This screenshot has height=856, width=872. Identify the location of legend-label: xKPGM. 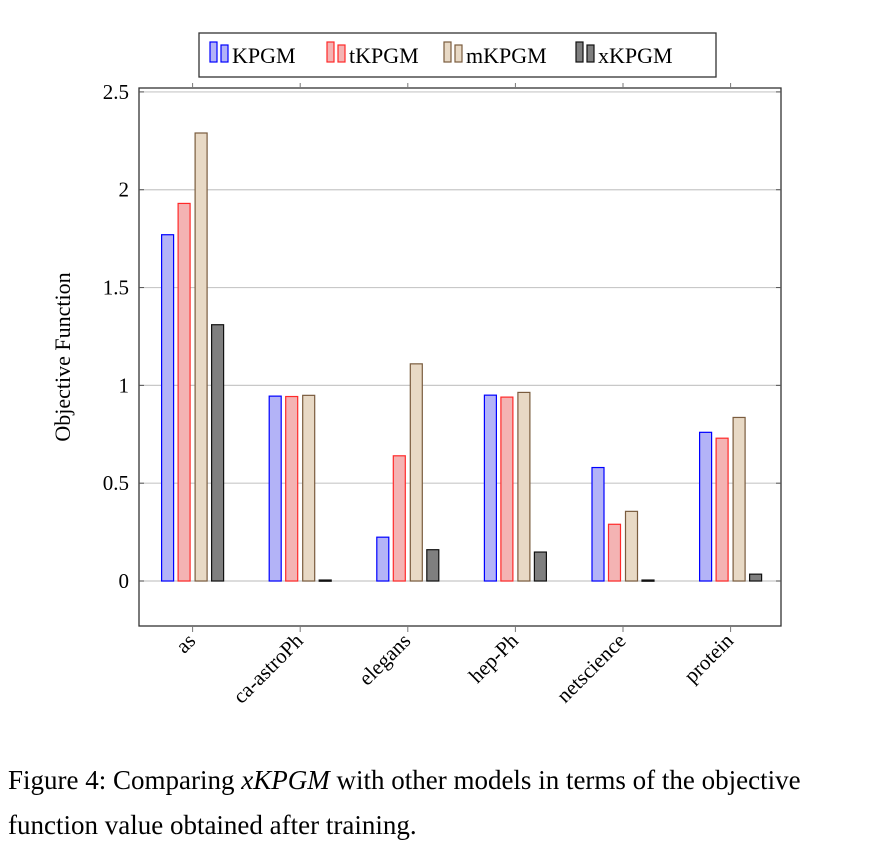
(635, 55).